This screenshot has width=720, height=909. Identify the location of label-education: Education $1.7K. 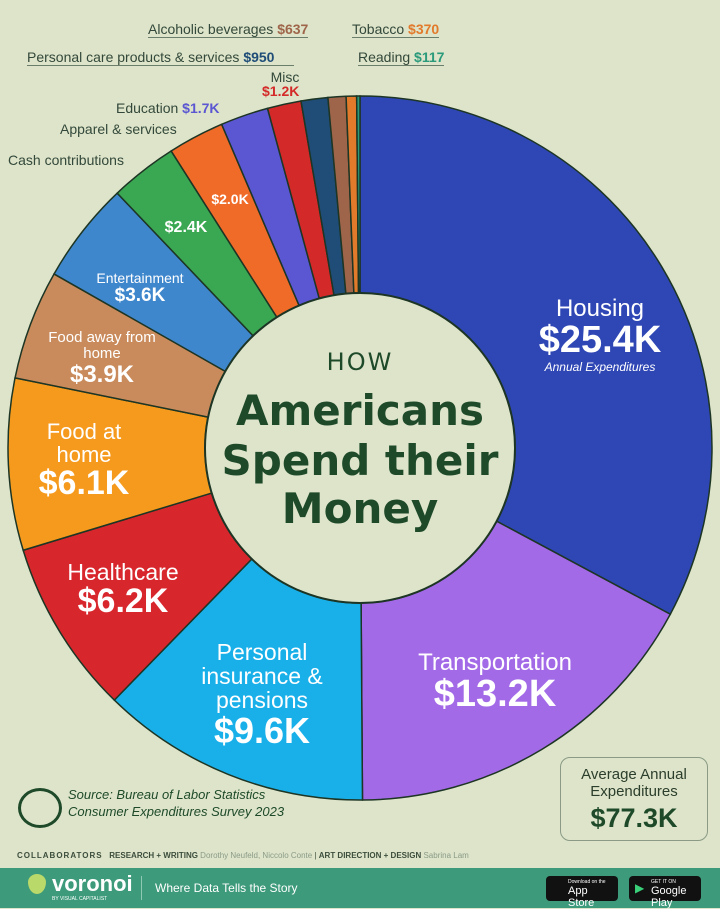
(168, 108).